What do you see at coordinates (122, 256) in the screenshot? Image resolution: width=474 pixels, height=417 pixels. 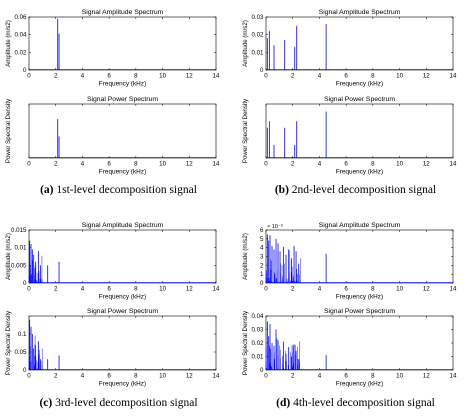 I see `subplot-c-amplitude` at bounding box center [122, 256].